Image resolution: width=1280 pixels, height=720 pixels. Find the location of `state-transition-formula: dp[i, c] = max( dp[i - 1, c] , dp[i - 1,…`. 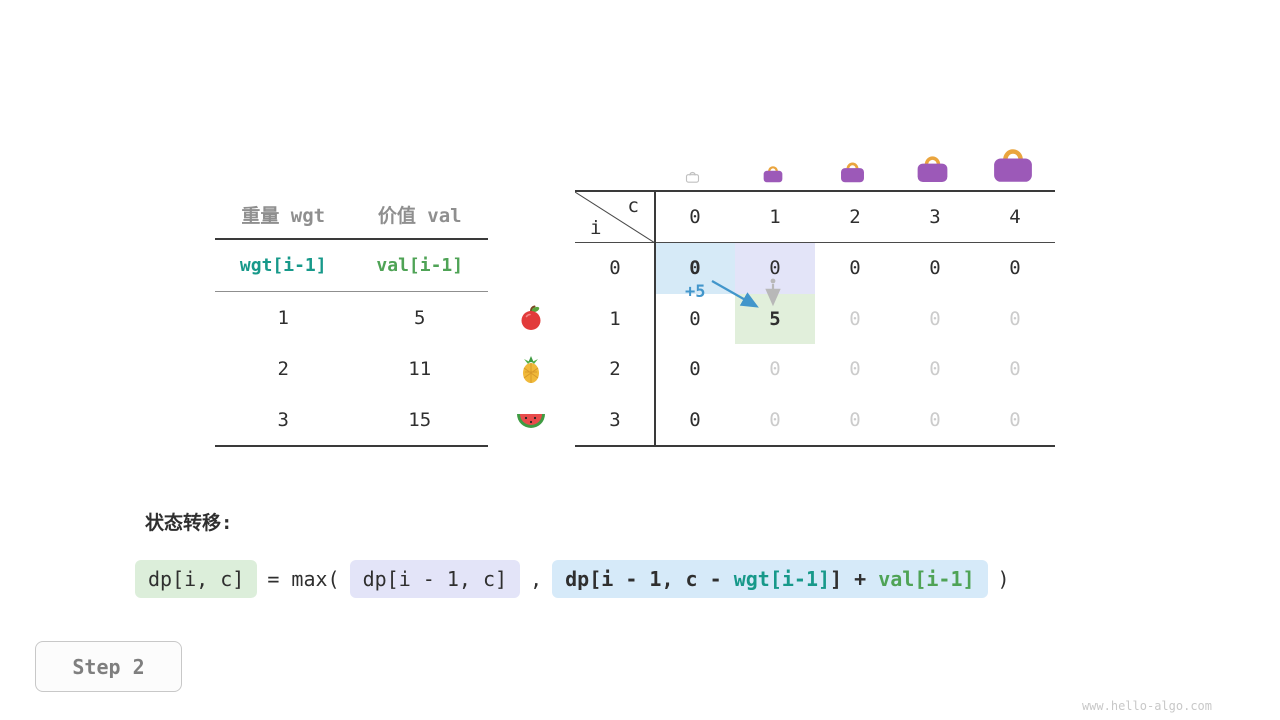

state-transition-formula: dp[i, c] = max( dp[i - 1, c] , dp[i - 1,… is located at coordinates (577, 579).